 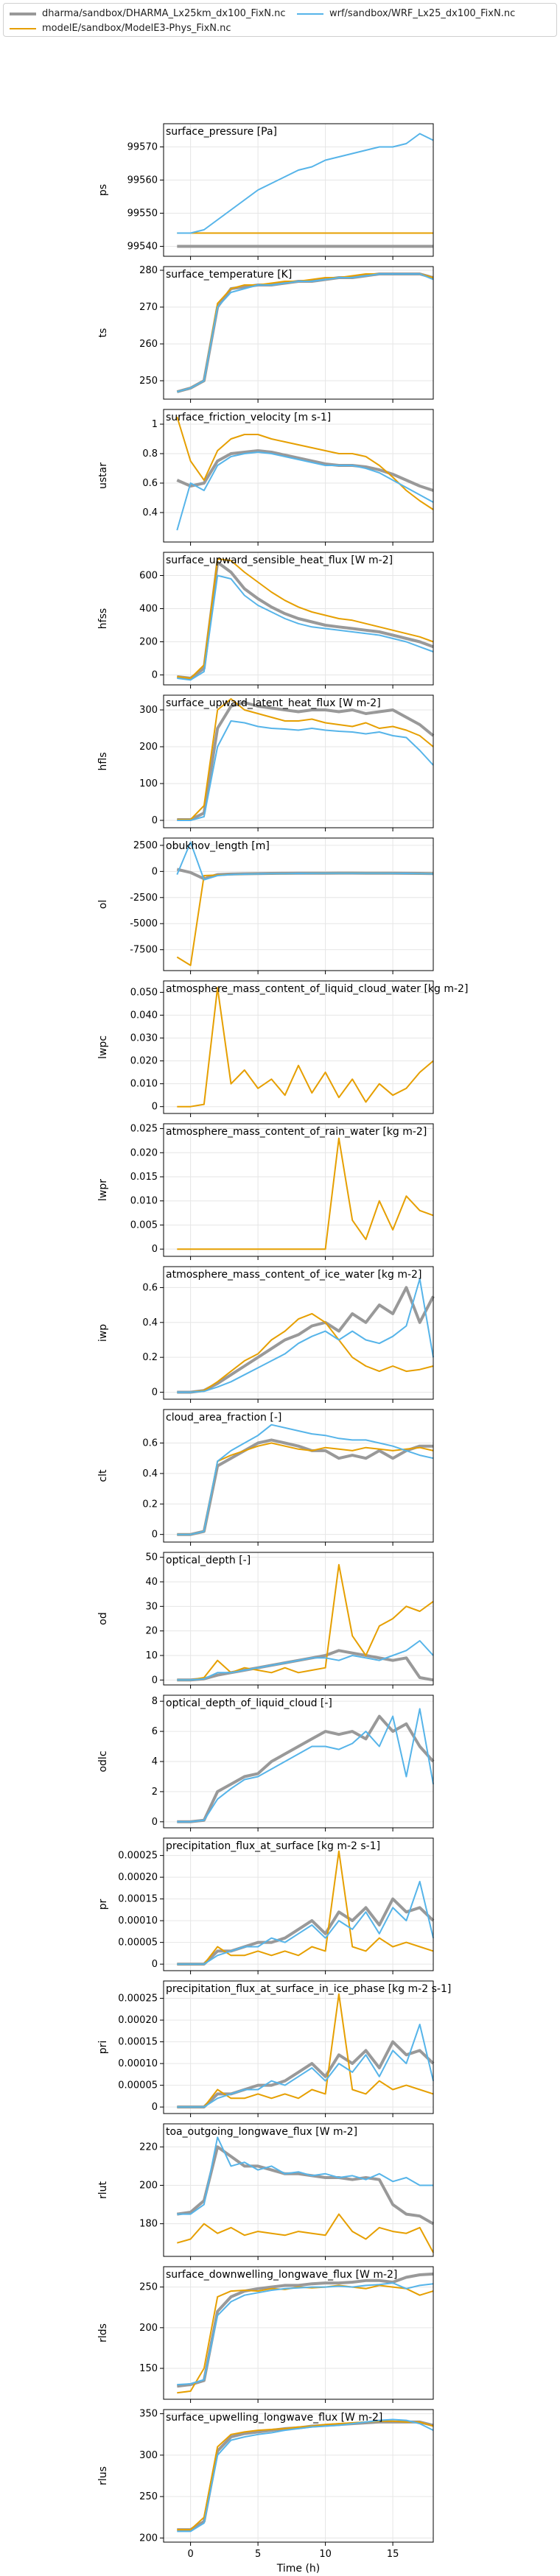 What do you see at coordinates (258, 2554) in the screenshot?
I see `x-tick-label: 5` at bounding box center [258, 2554].